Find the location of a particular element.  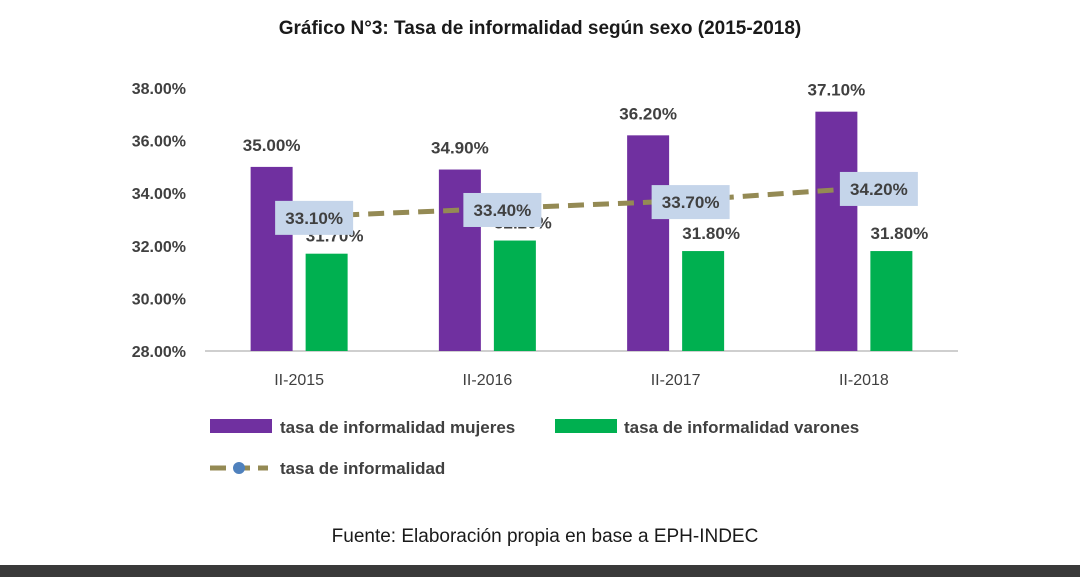

line-label: 33.10% is located at coordinates (314, 218).